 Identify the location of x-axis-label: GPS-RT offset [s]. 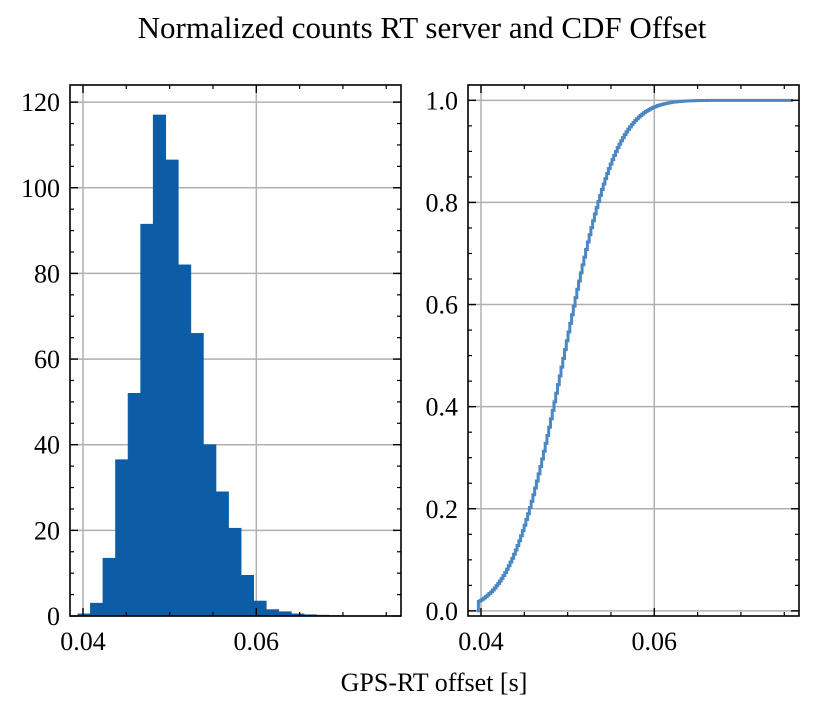
(434, 682).